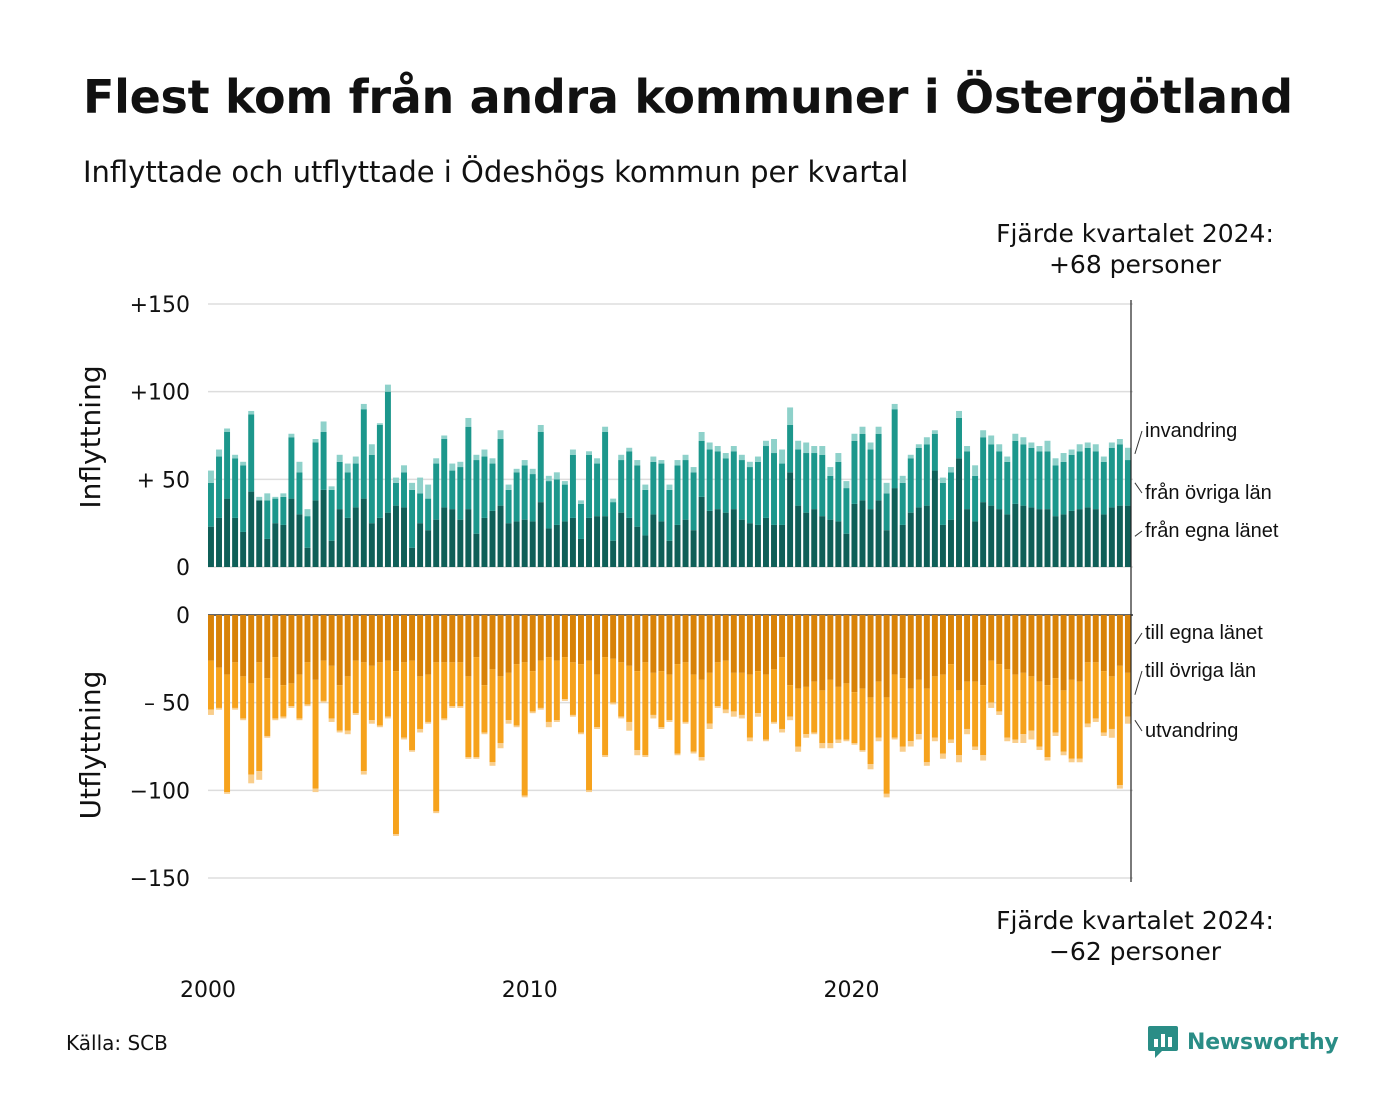 This screenshot has height=1120, width=1400. I want to click on series-label: utvandring, so click(1191, 731).